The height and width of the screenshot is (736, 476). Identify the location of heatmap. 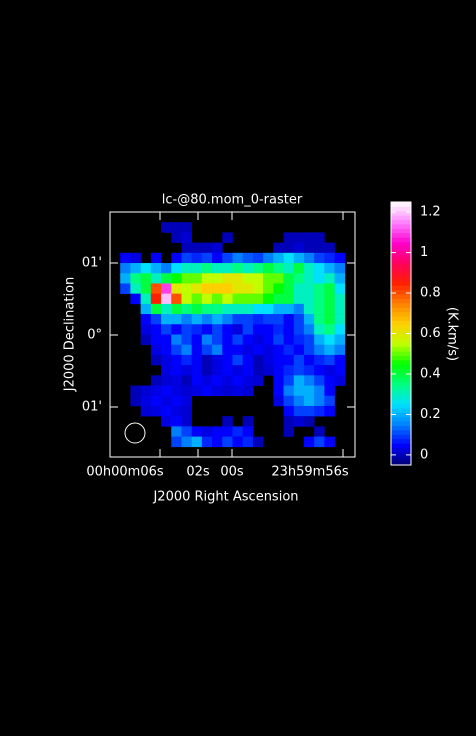
(233, 335).